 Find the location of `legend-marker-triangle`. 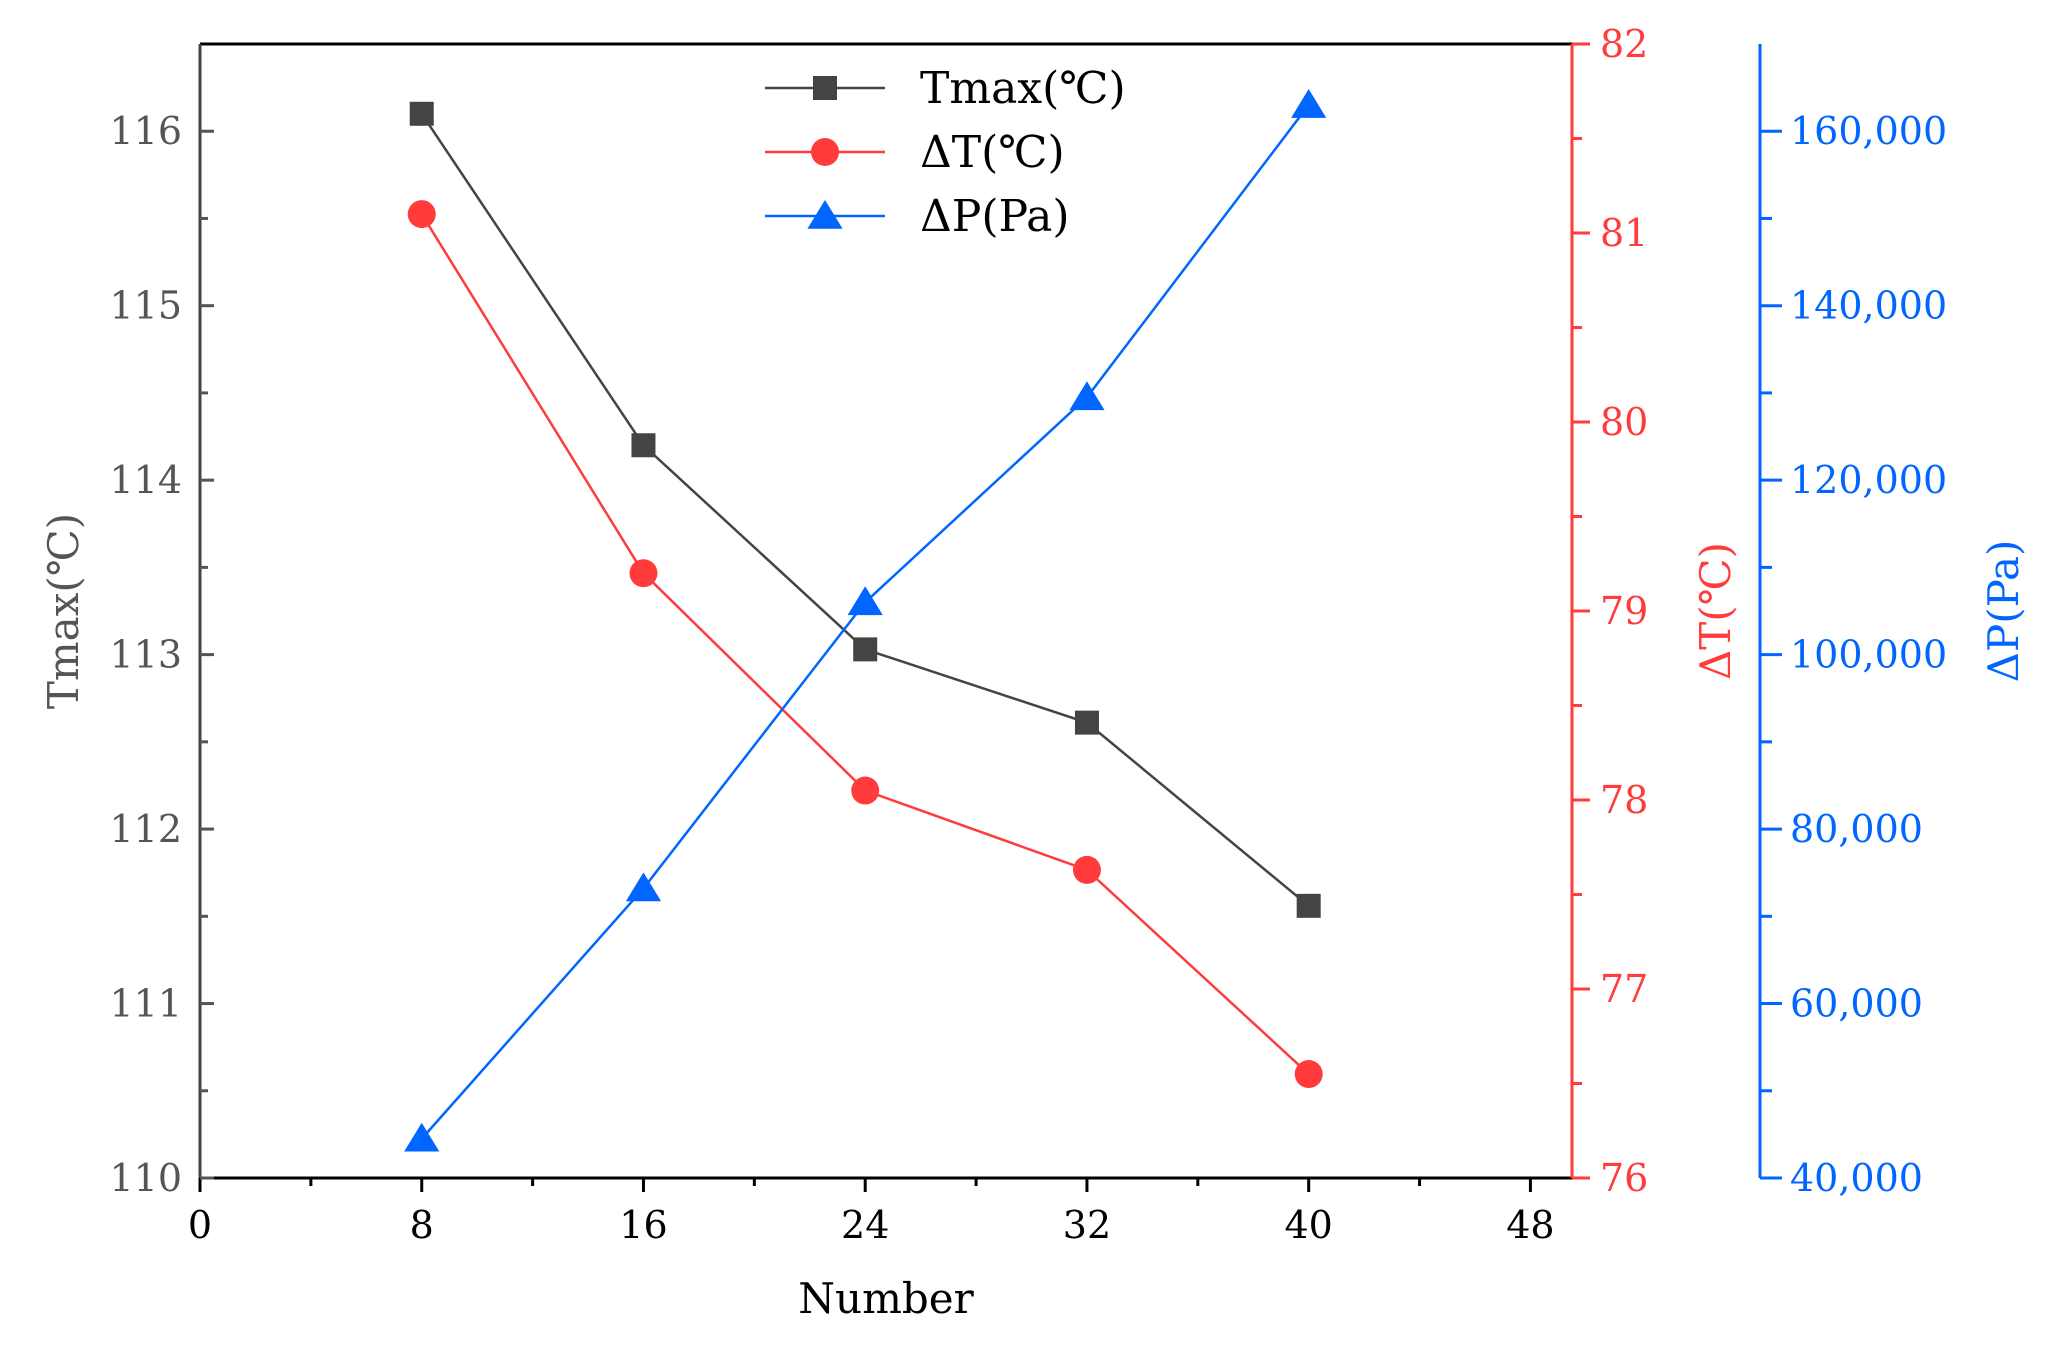

legend-marker-triangle is located at coordinates (825, 214).